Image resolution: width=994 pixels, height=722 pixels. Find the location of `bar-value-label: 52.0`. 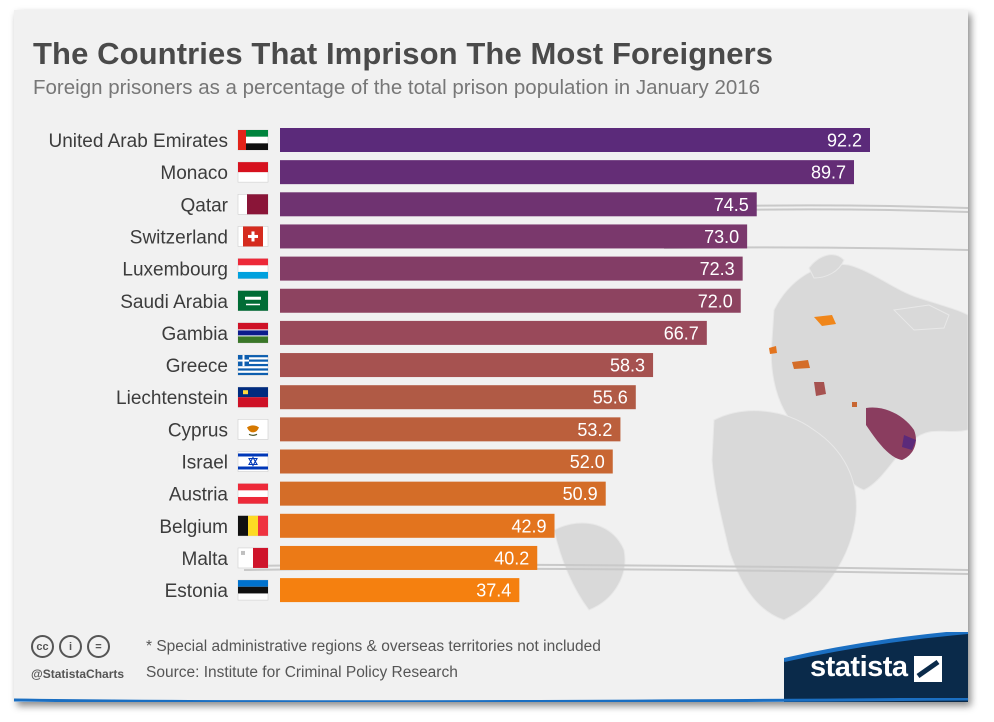

bar-value-label: 52.0 is located at coordinates (587, 462).